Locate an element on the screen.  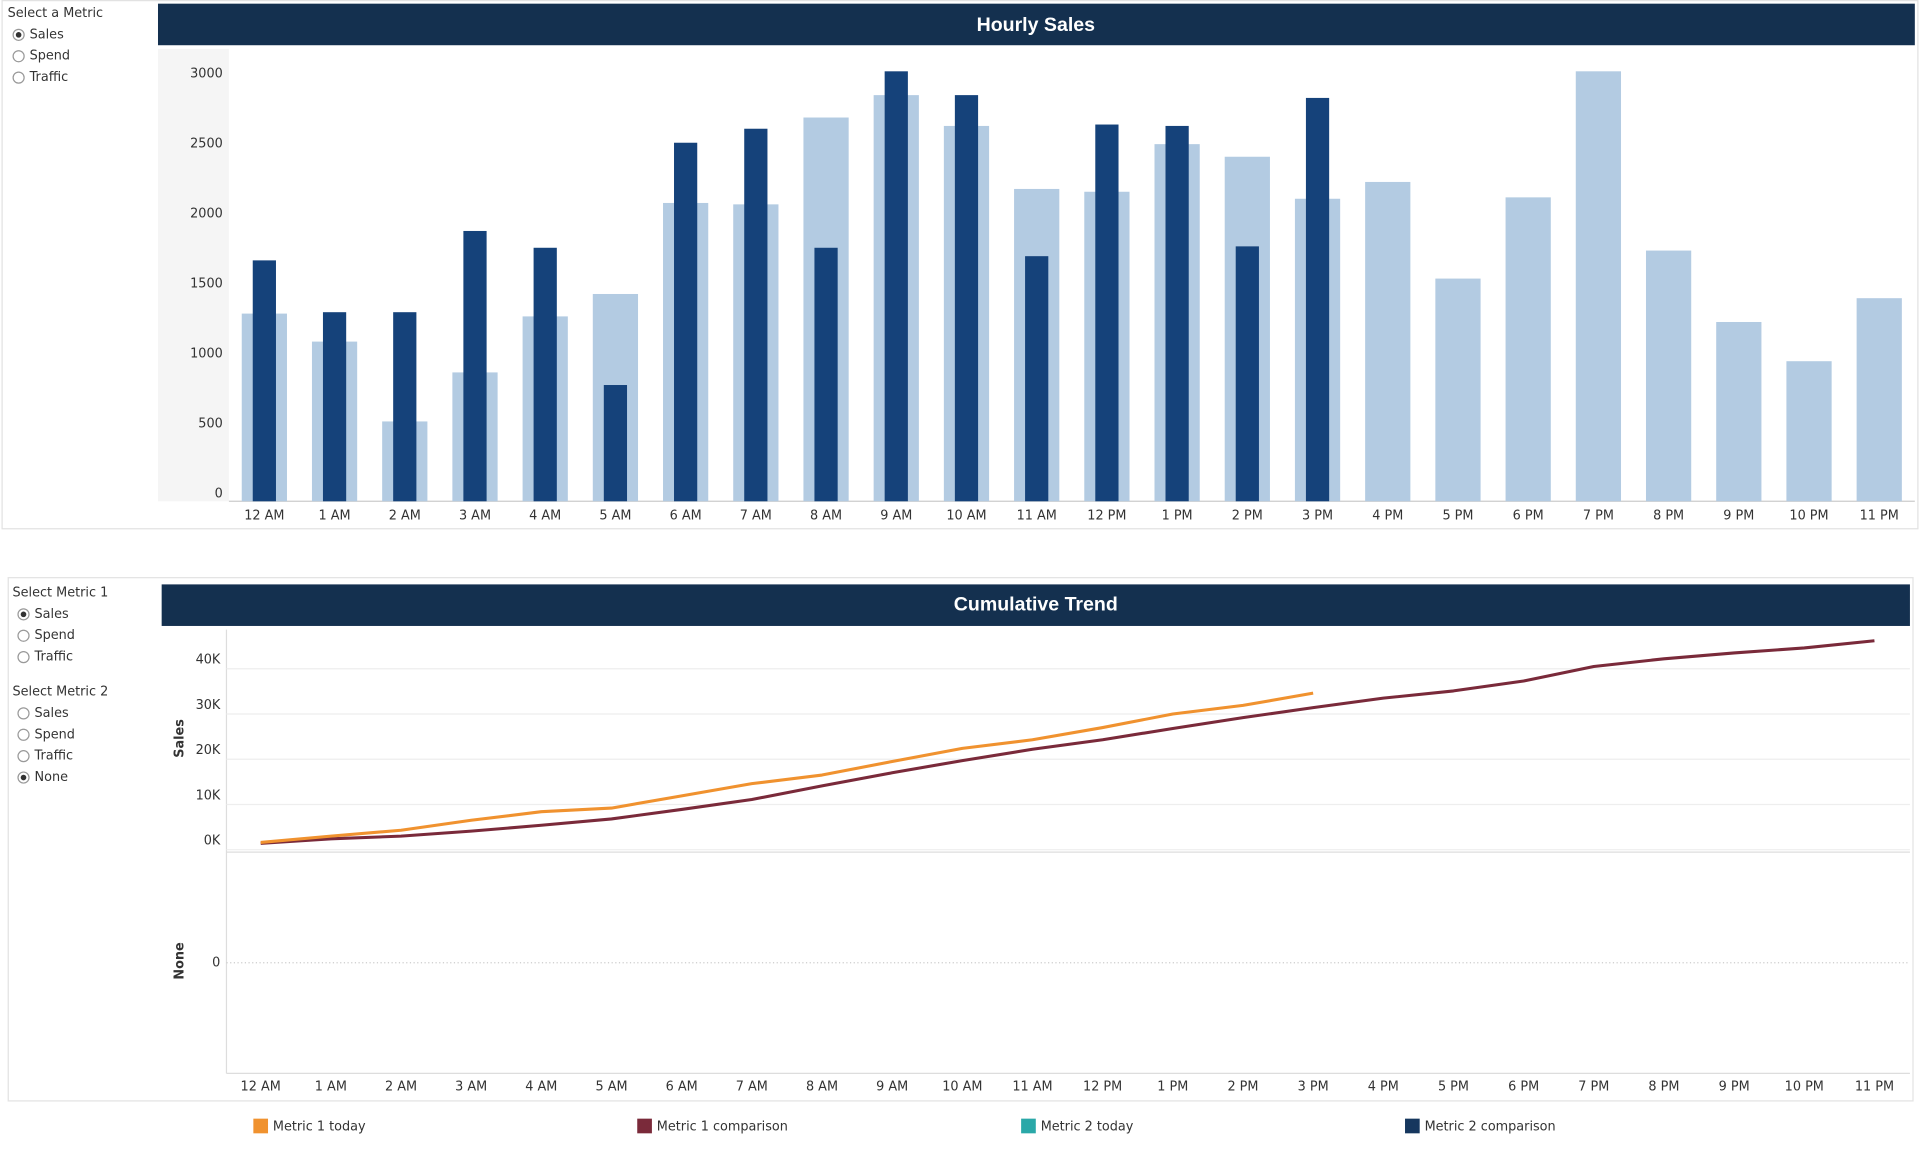
y-tick-label: 40K is located at coordinates (208, 660).